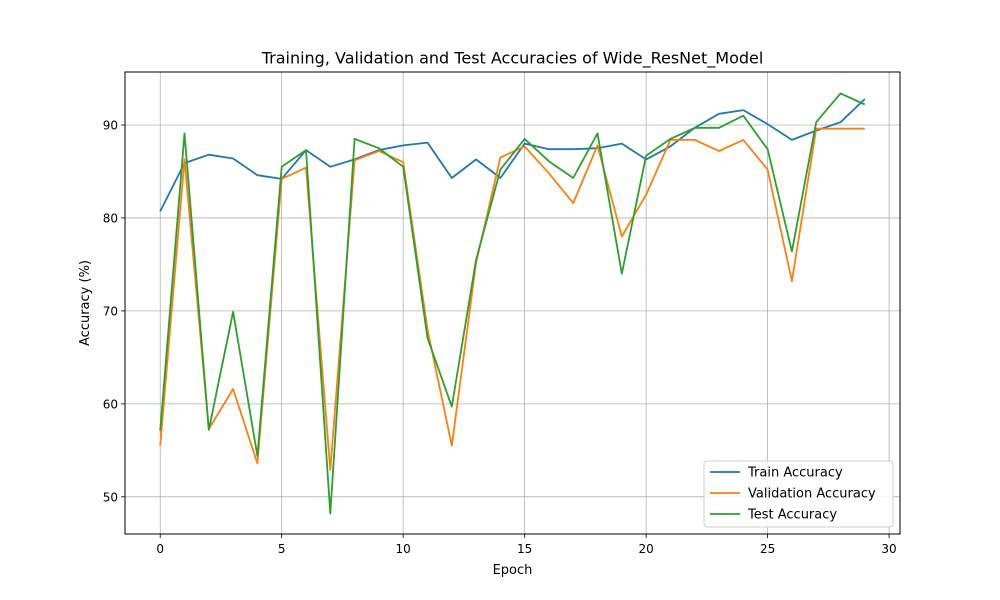 The height and width of the screenshot is (600, 1000). What do you see at coordinates (795, 473) in the screenshot?
I see `legend-label-train-accuracy: Train Accuracy` at bounding box center [795, 473].